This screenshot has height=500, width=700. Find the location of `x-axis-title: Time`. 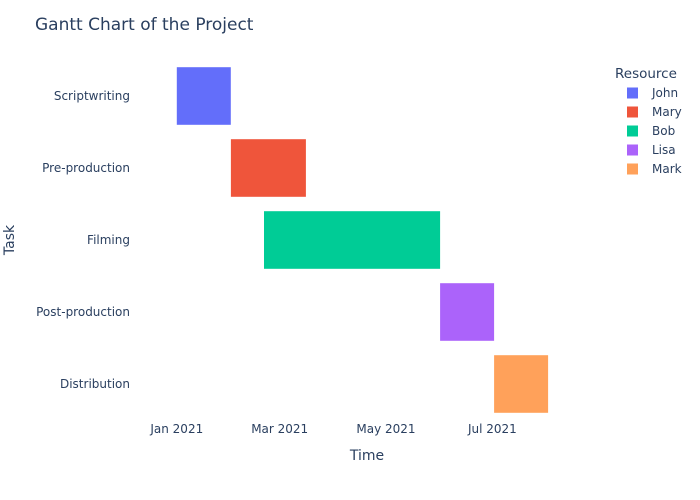

x-axis-title: Time is located at coordinates (366, 456).